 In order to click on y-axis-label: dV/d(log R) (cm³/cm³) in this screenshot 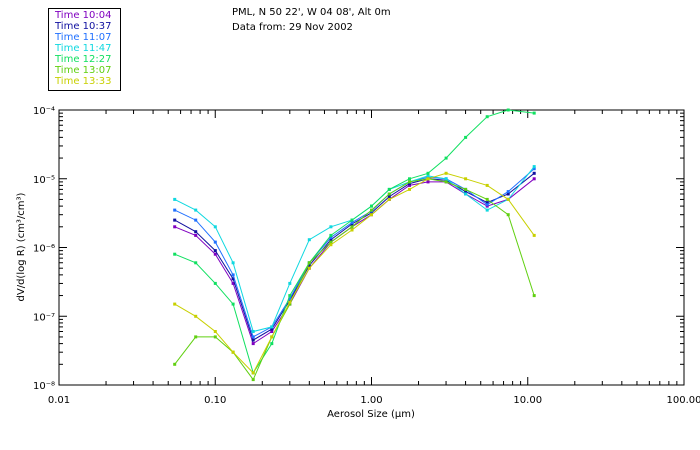, I will do `click(21, 246)`.